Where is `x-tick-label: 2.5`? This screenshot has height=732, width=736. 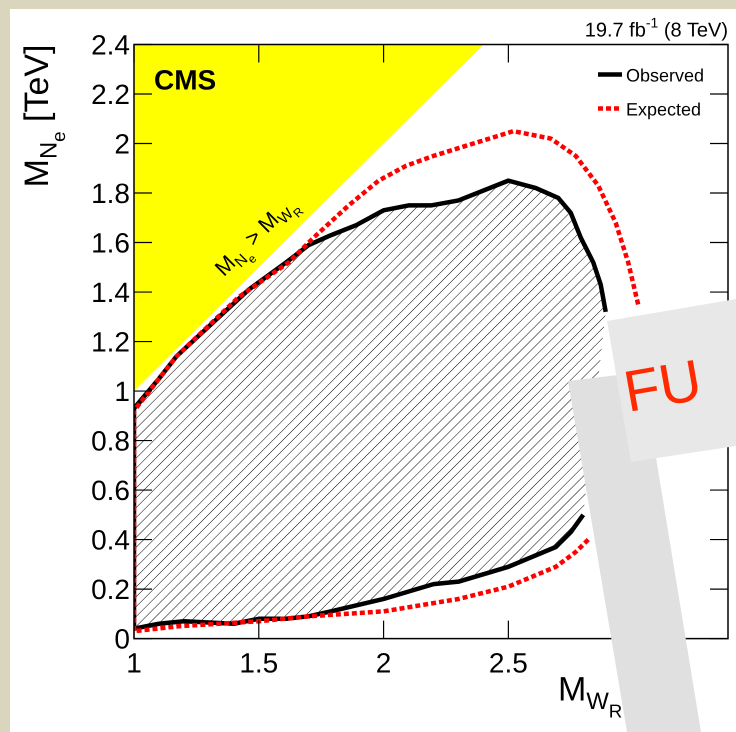 x-tick-label: 2.5 is located at coordinates (508, 663).